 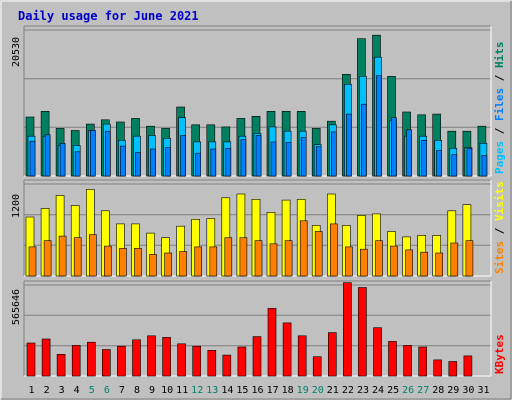 I want to click on day-label: 1, so click(x=31, y=390).